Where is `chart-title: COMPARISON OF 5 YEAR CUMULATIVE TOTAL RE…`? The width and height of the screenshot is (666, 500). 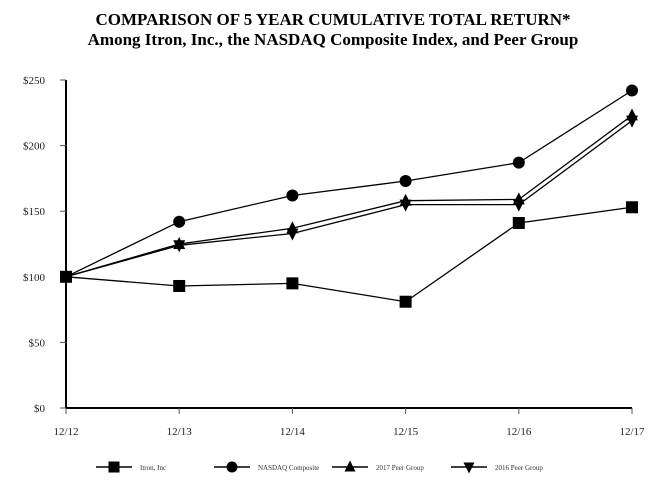 chart-title: COMPARISON OF 5 YEAR CUMULATIVE TOTAL RE… is located at coordinates (333, 19).